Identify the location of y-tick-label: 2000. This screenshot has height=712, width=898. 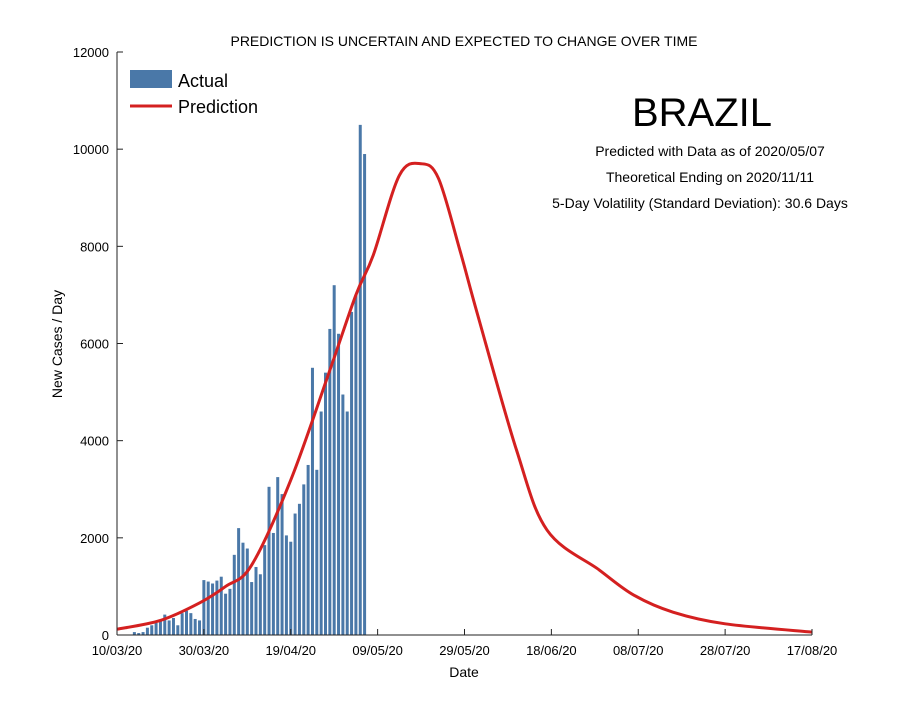
(94, 538).